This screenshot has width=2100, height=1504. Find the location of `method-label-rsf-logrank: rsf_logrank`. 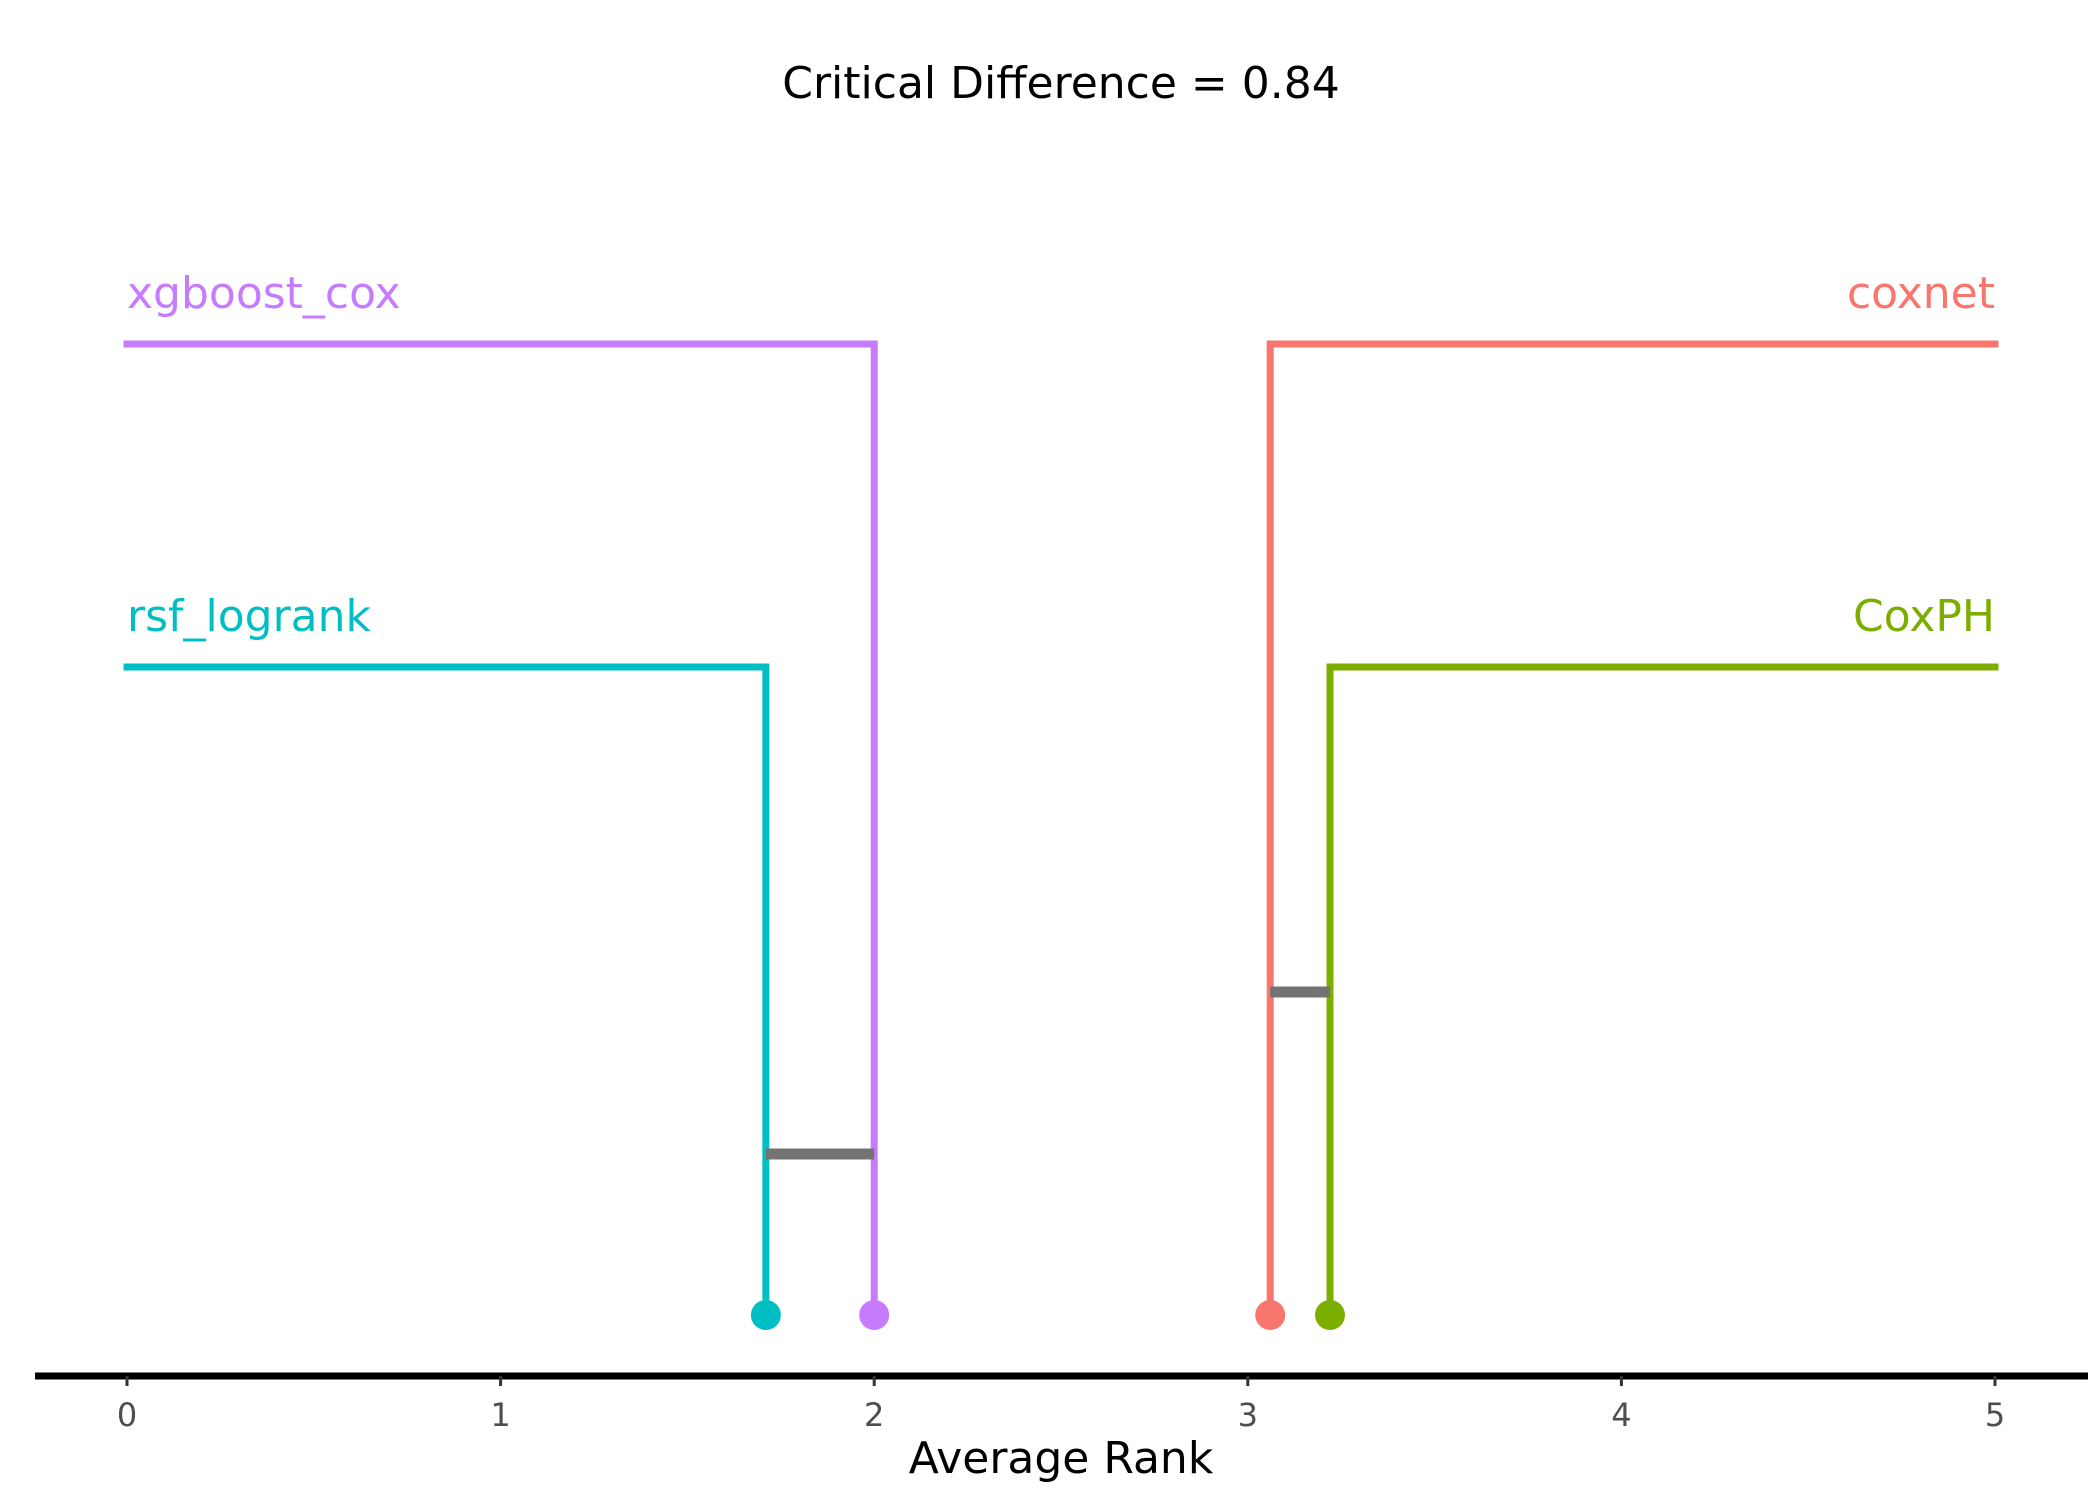

method-label-rsf-logrank: rsf_logrank is located at coordinates (249, 616).